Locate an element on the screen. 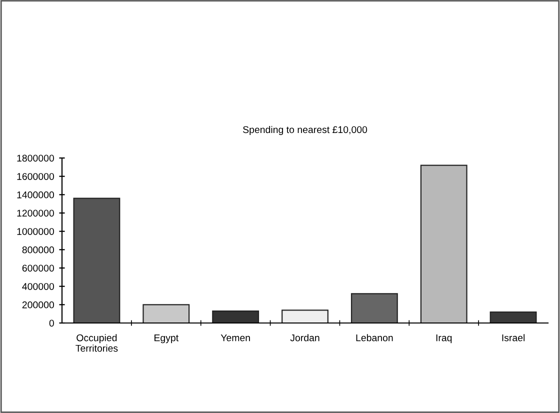 The height and width of the screenshot is (413, 560). y-tick-label: 1000000 is located at coordinates (35, 231).